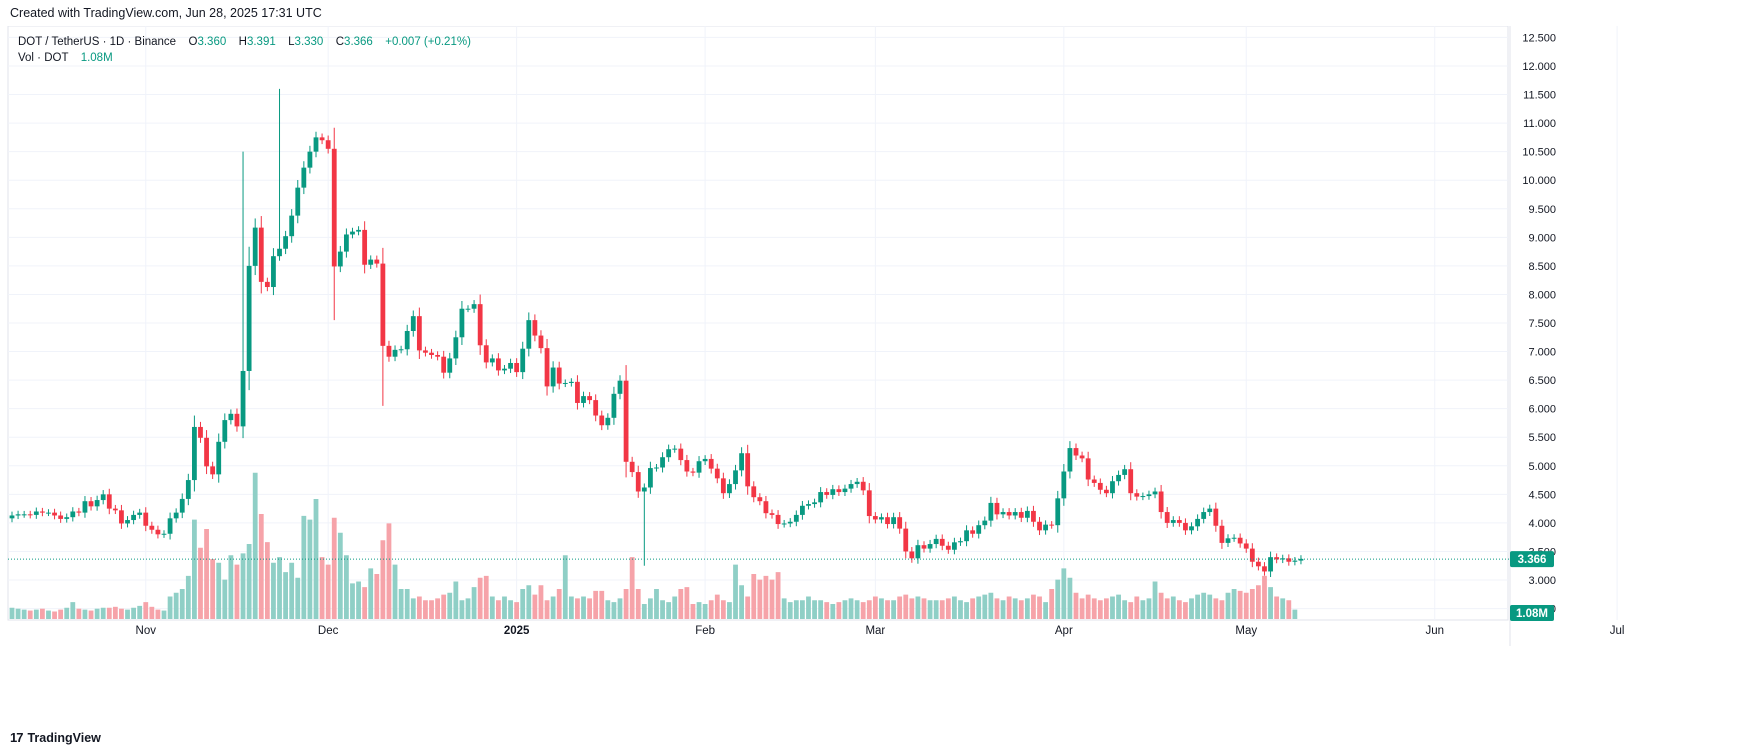 This screenshot has width=1754, height=756. Describe the element at coordinates (1542, 353) in the screenshot. I see `y-tick-label: 7.000` at that location.